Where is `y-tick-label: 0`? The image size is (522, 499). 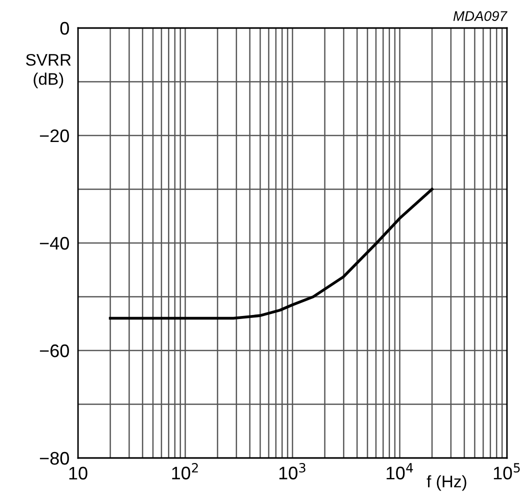
y-tick-label: 0 is located at coordinates (64, 28).